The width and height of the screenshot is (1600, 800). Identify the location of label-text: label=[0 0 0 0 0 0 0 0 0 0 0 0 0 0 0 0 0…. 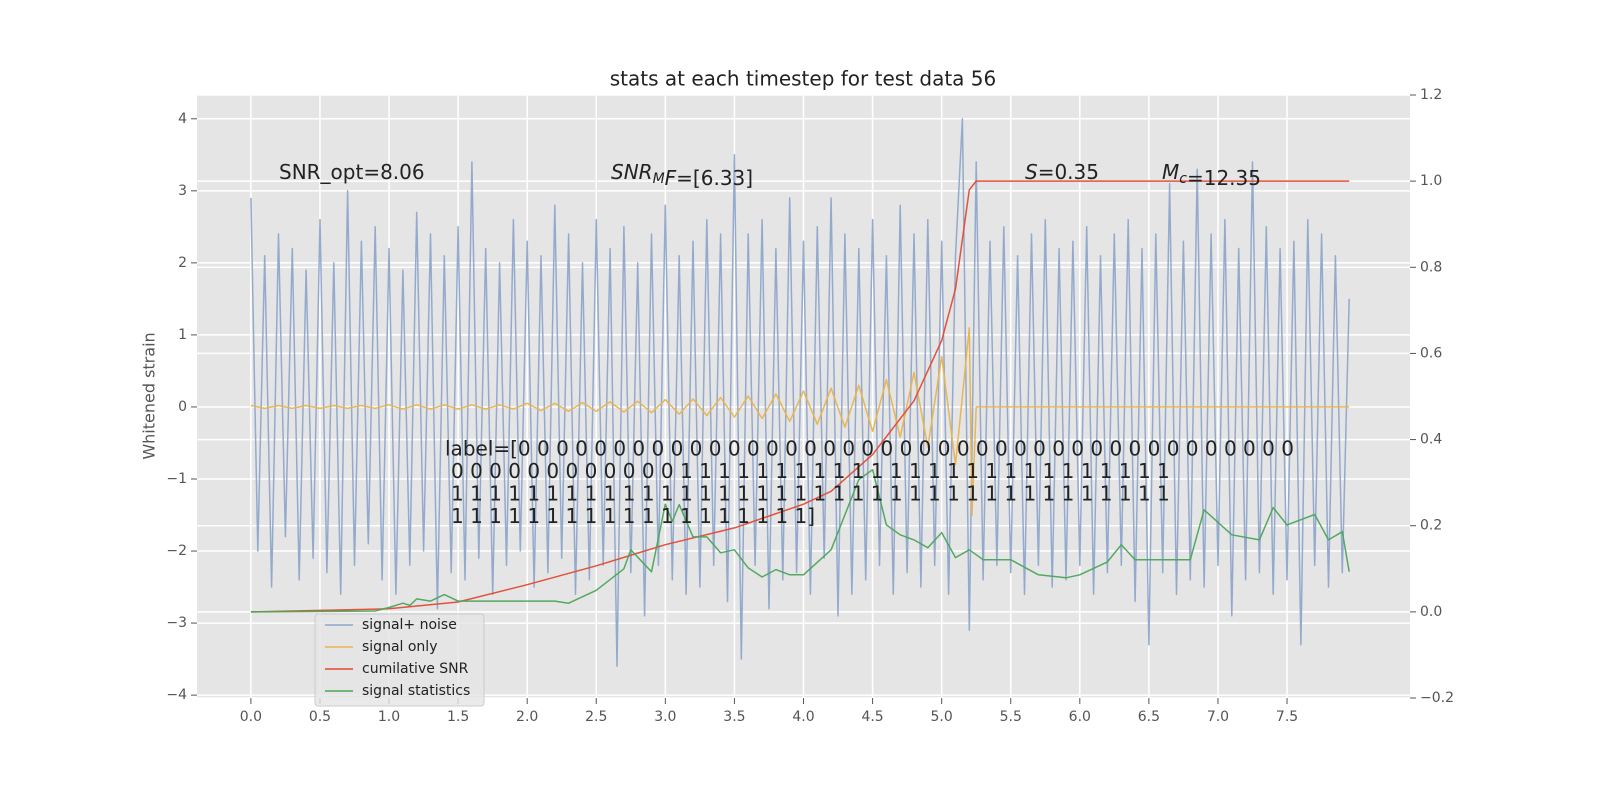
(869, 449).